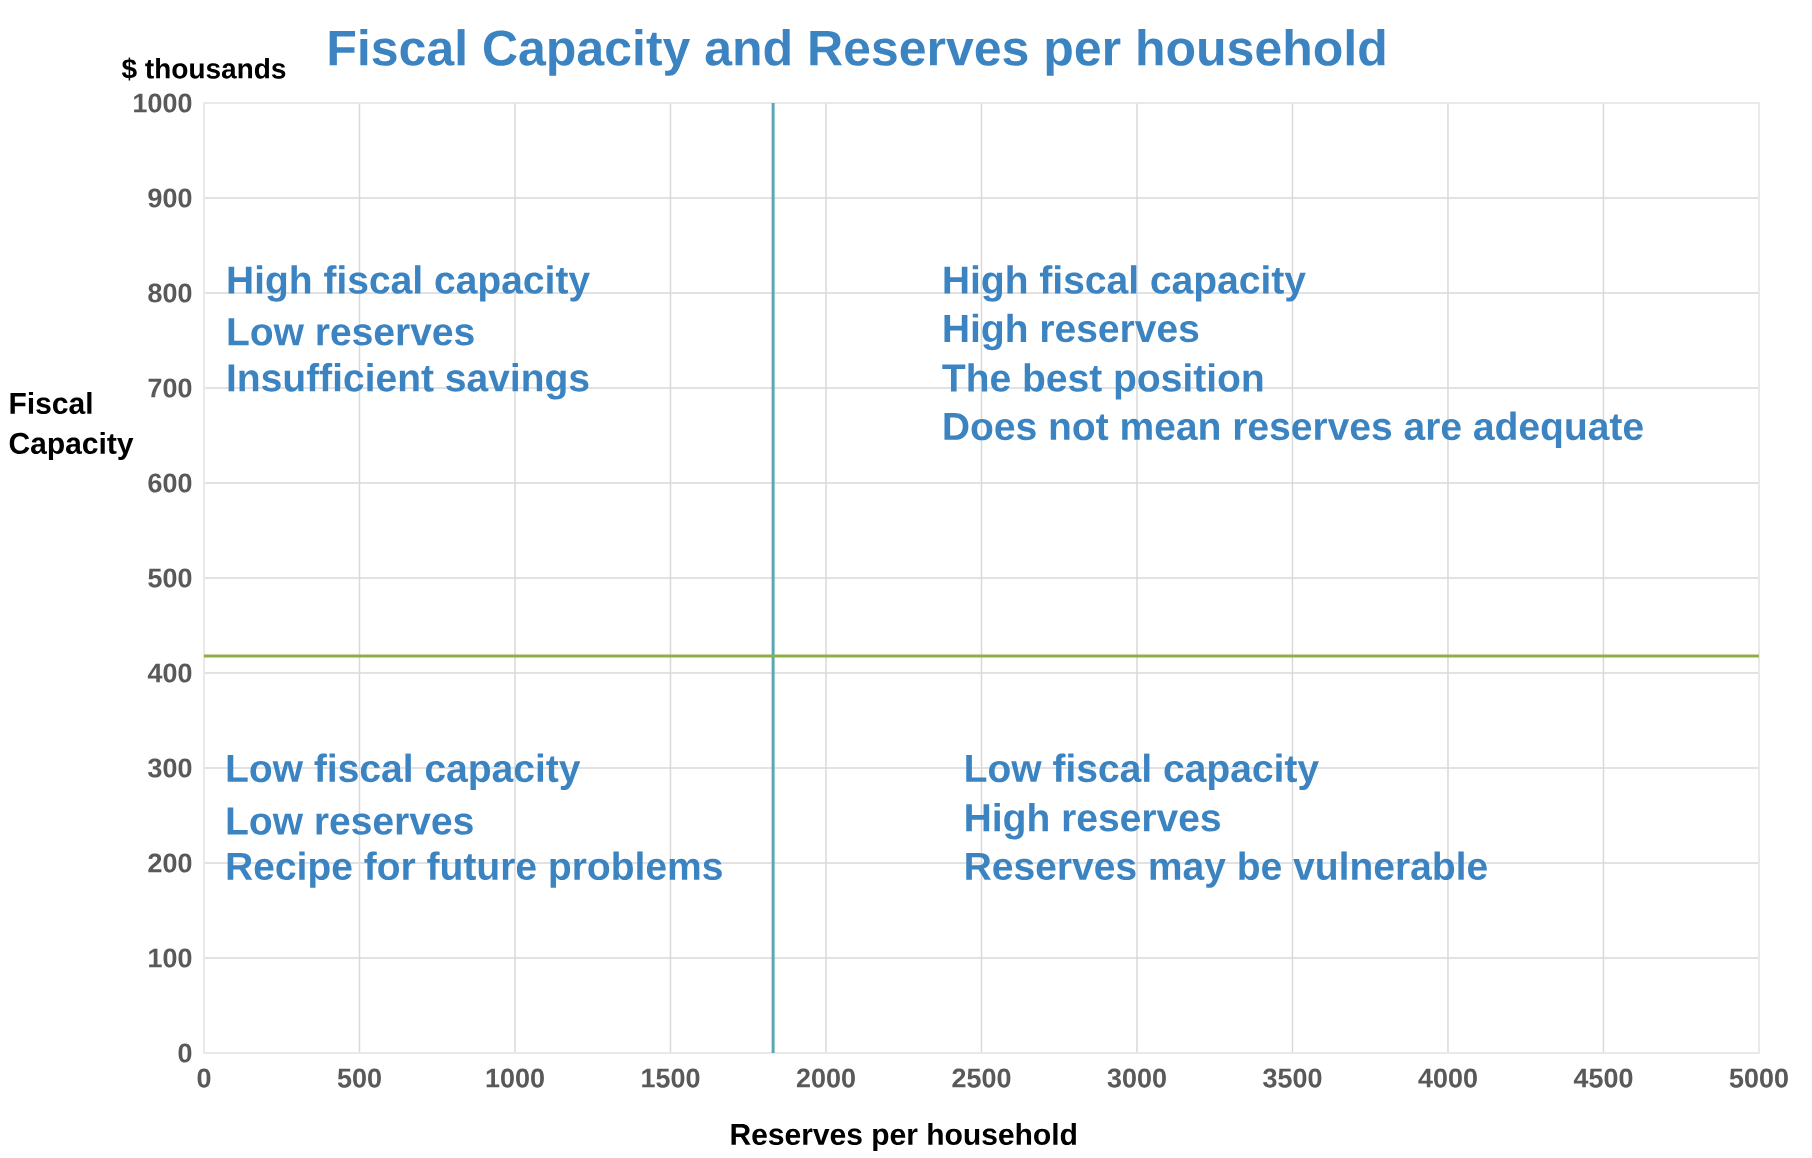 This screenshot has height=1158, width=1812. Describe the element at coordinates (169, 673) in the screenshot. I see `y-tick-label: 400` at that location.